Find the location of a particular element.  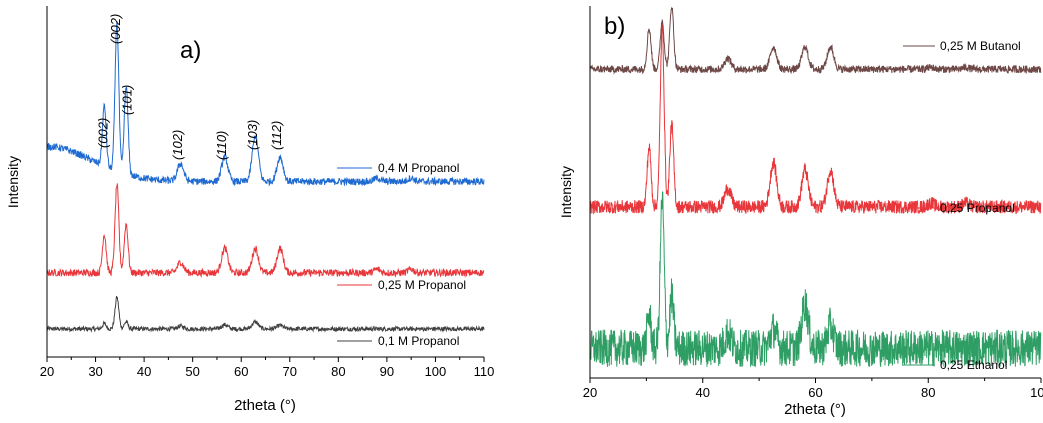

legend-label: 0,25 M Propanol is located at coordinates (422, 285).